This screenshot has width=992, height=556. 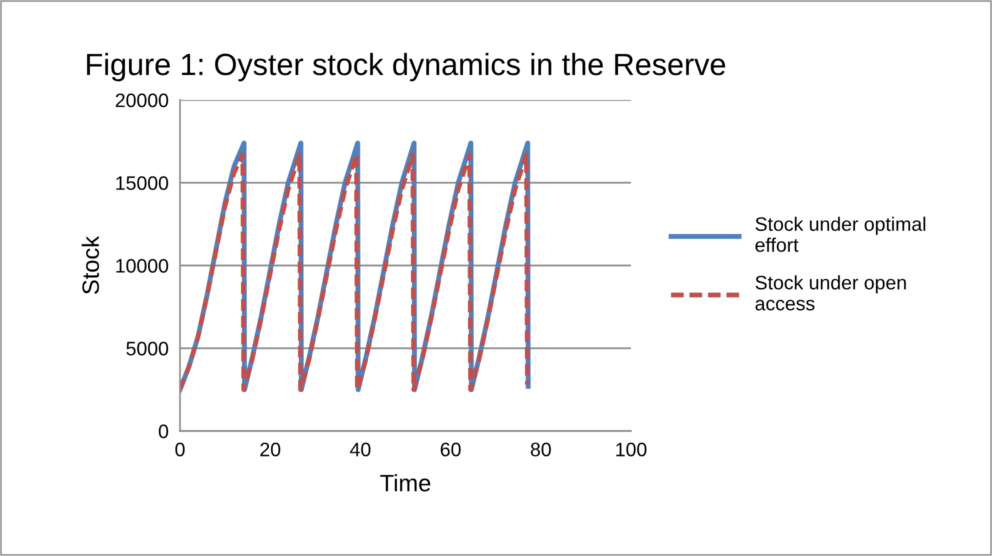 I want to click on y-tick-label: 5000, so click(x=147, y=349).